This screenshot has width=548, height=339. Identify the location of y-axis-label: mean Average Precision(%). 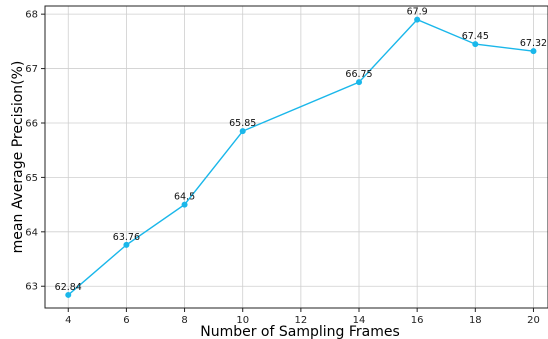
(18, 157).